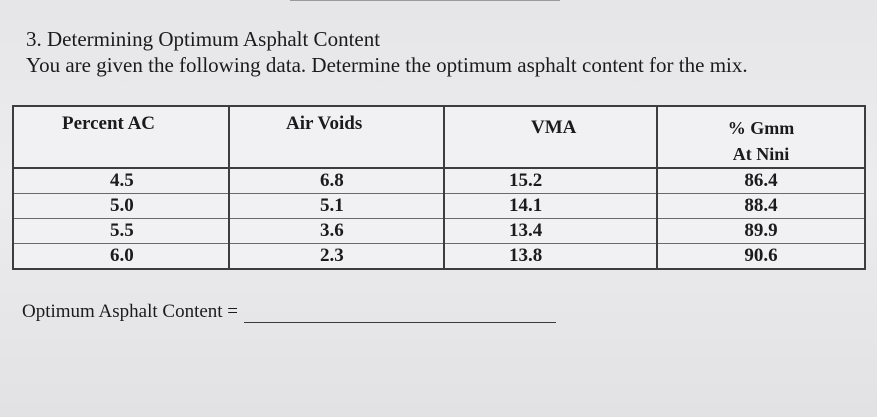  What do you see at coordinates (121, 206) in the screenshot?
I see `cell-percent-ac: 5.0` at bounding box center [121, 206].